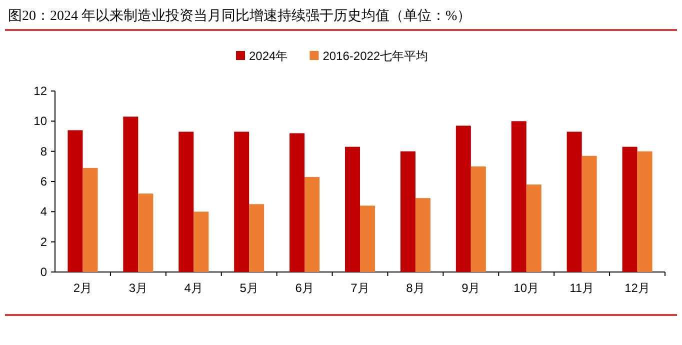 This screenshot has width=682, height=345. I want to click on legend-label: 2024年, so click(268, 56).